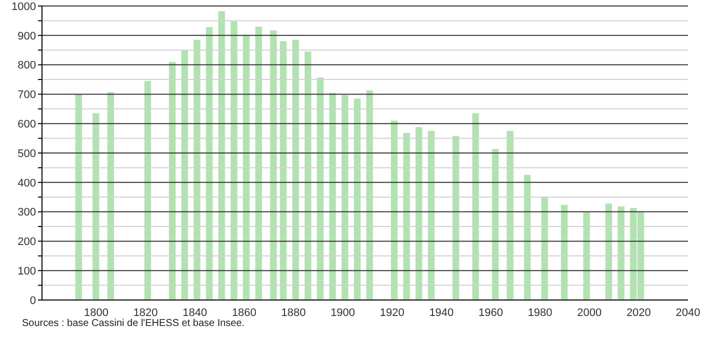  What do you see at coordinates (27, 212) in the screenshot?
I see `y-tick-label: 300` at bounding box center [27, 212].